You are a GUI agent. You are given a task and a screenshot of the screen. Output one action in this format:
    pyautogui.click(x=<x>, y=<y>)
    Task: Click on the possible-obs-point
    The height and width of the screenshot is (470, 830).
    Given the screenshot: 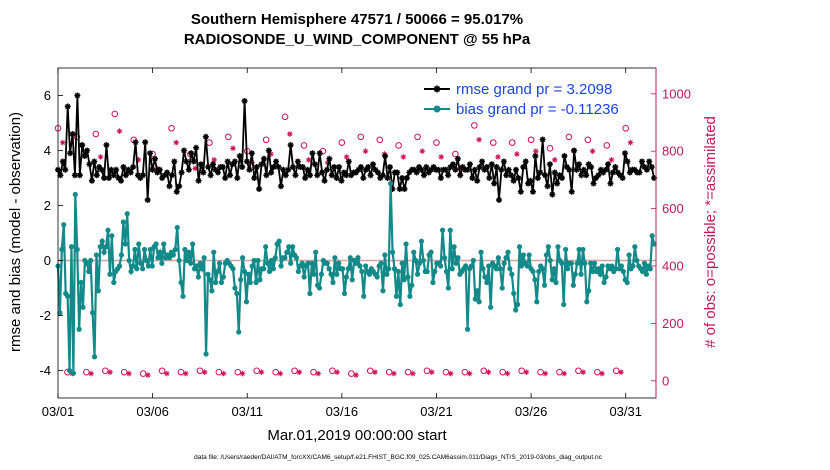 What is the action you would take?
    pyautogui.click(x=588, y=140)
    